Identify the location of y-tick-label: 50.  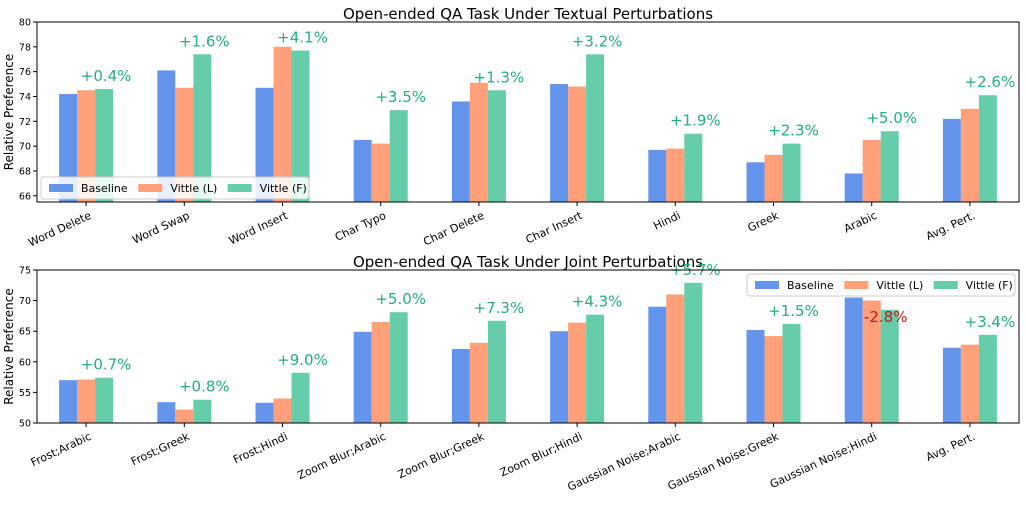
(25, 424).